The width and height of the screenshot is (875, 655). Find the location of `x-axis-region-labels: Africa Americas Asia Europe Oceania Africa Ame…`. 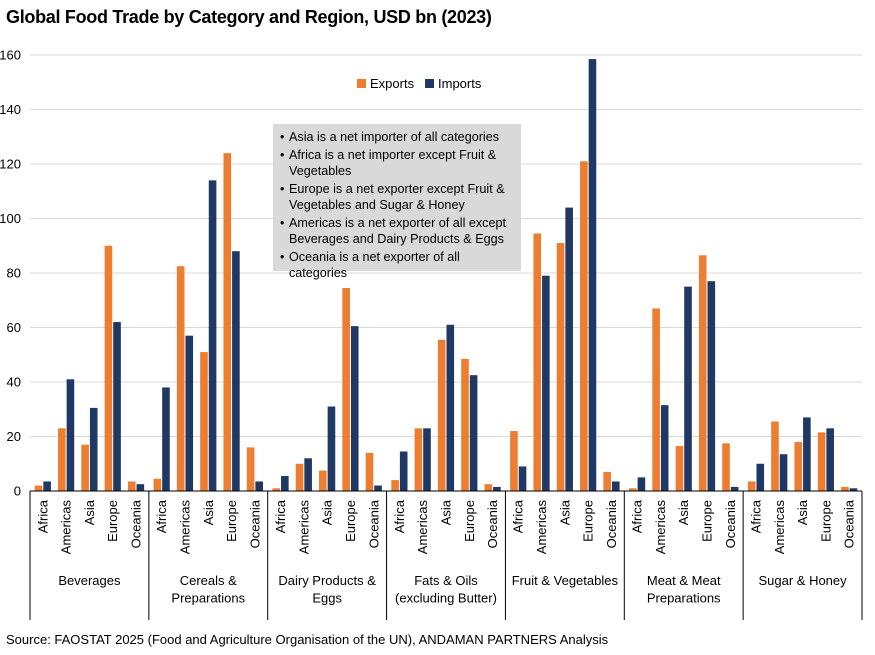

x-axis-region-labels: Africa Americas Asia Europe Oceania Africa Ame… is located at coordinates (445, 526).